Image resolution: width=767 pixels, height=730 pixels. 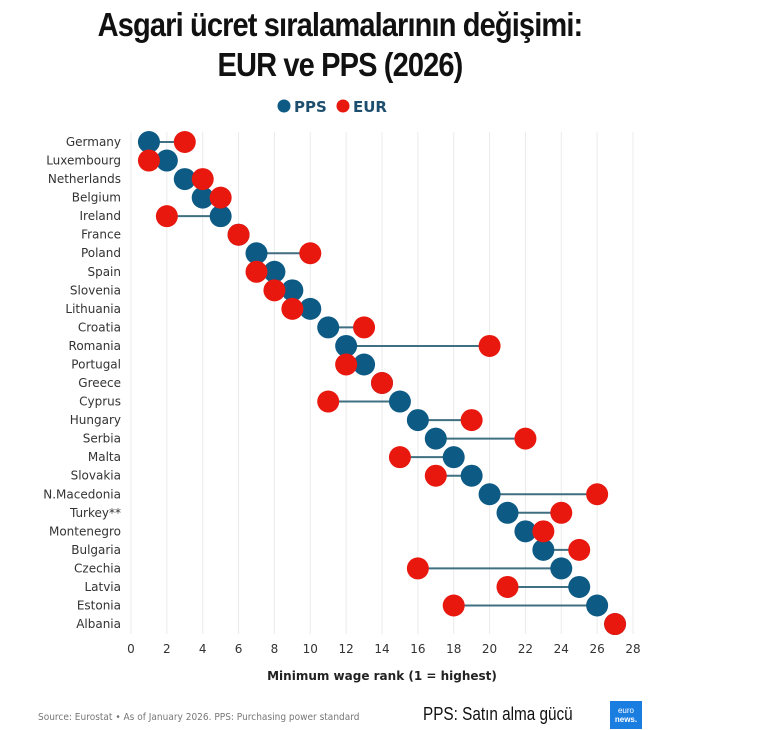 I want to click on country-label: Slovakia, so click(x=96, y=476).